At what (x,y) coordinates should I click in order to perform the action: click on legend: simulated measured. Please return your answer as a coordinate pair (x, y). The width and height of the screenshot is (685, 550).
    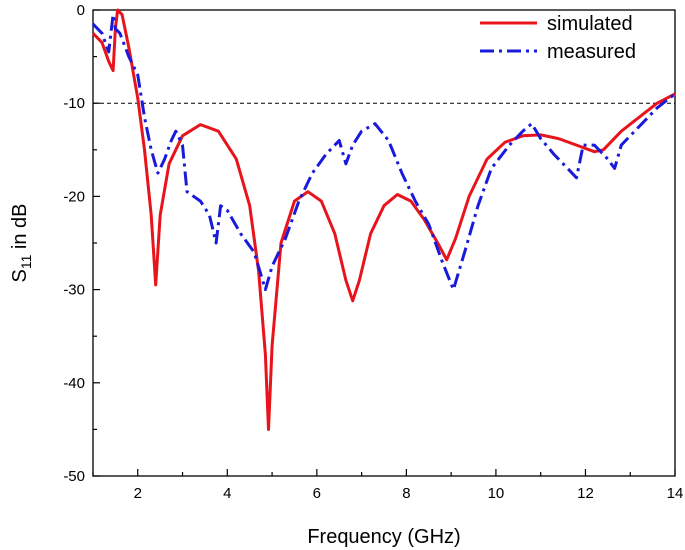
    Looking at the image, I should click on (558, 38).